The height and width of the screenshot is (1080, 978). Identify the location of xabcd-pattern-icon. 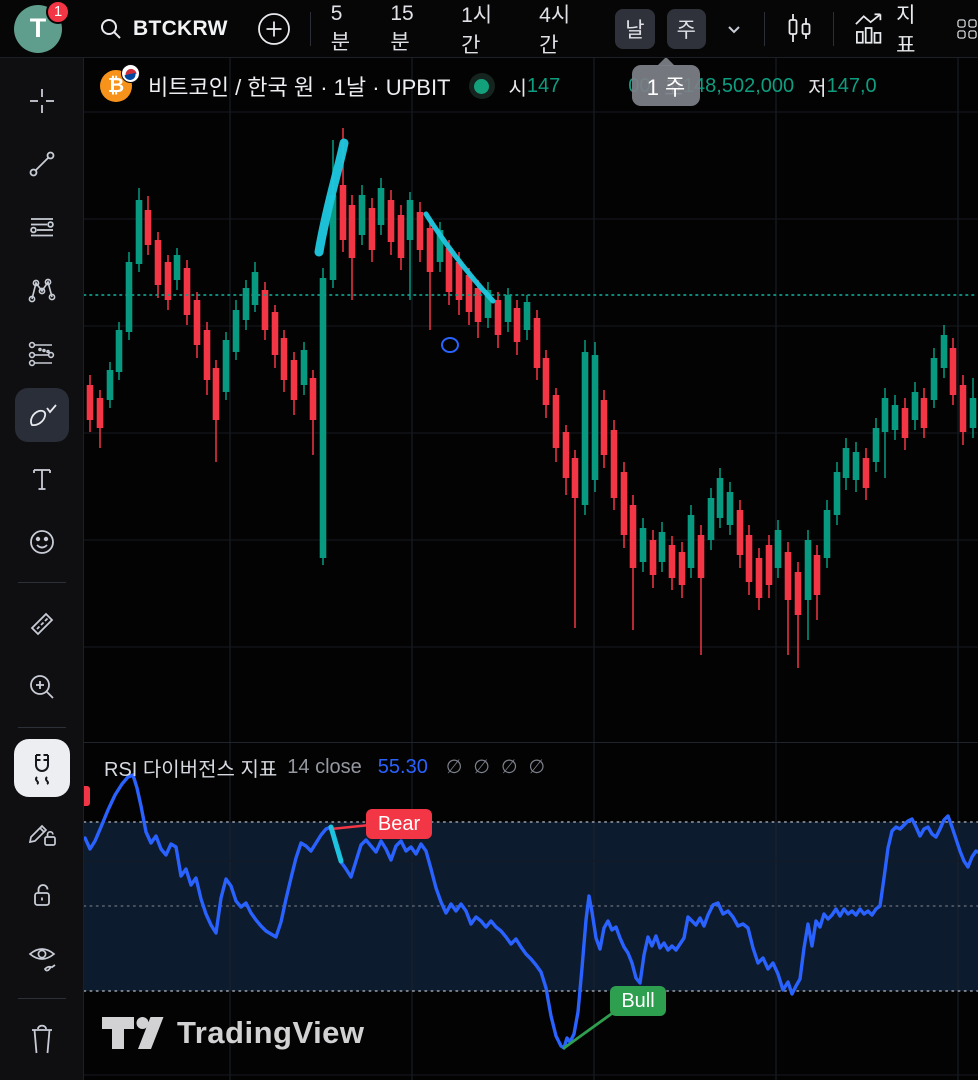
(41, 290).